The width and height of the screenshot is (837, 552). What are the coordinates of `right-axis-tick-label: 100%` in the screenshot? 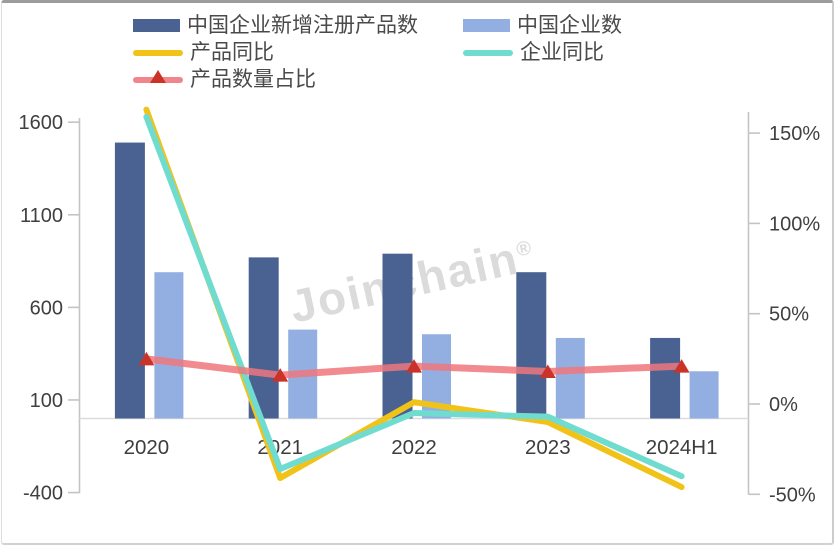 It's located at (794, 224).